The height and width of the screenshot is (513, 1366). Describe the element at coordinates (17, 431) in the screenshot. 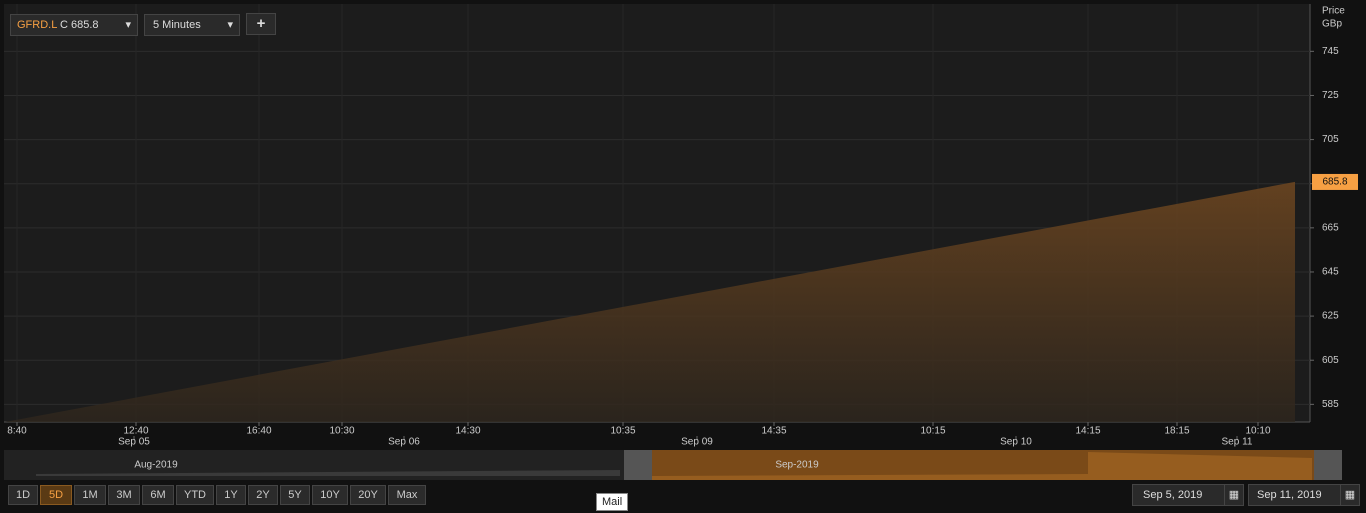

I see `x-tick-label: 8:40` at that location.